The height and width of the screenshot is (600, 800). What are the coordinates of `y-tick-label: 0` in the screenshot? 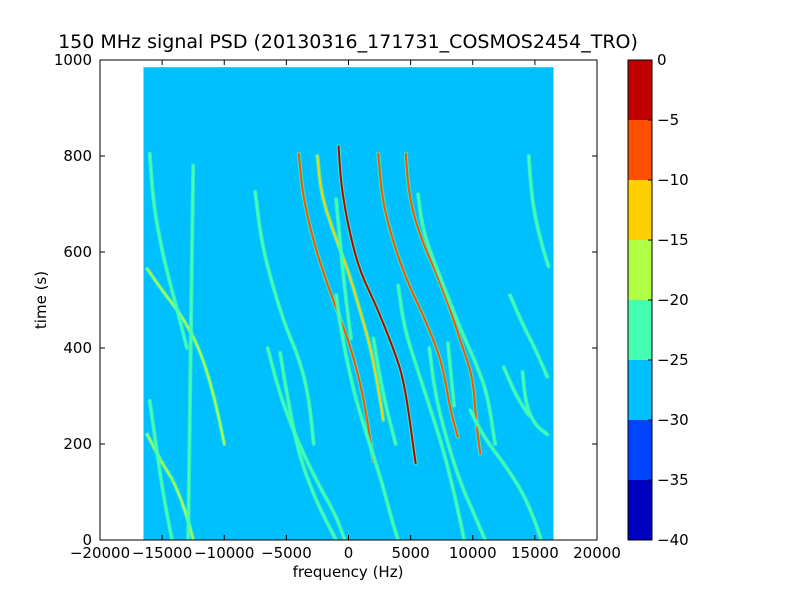 It's located at (87, 540).